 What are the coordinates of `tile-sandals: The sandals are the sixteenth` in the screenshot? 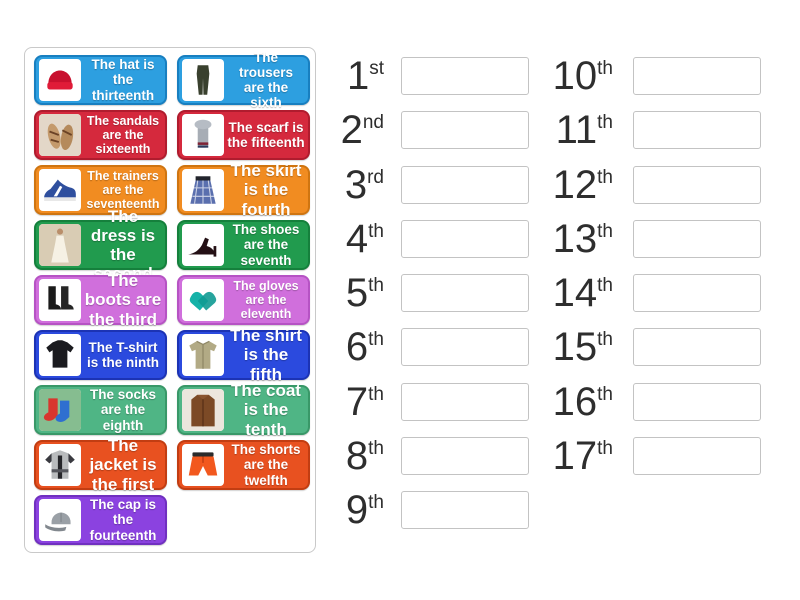 It's located at (100, 135).